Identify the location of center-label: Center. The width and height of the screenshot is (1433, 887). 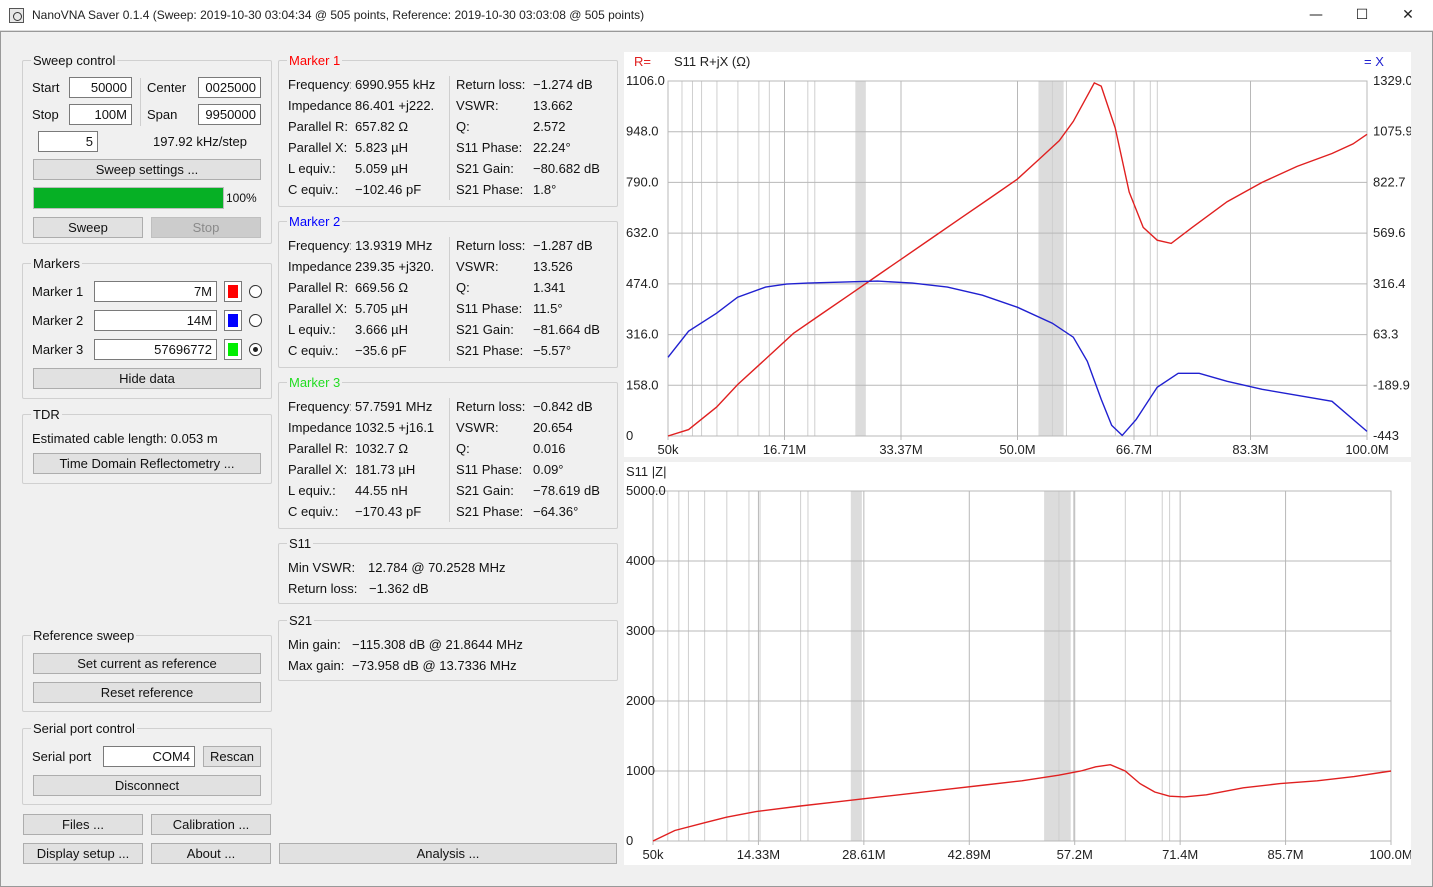
(167, 87).